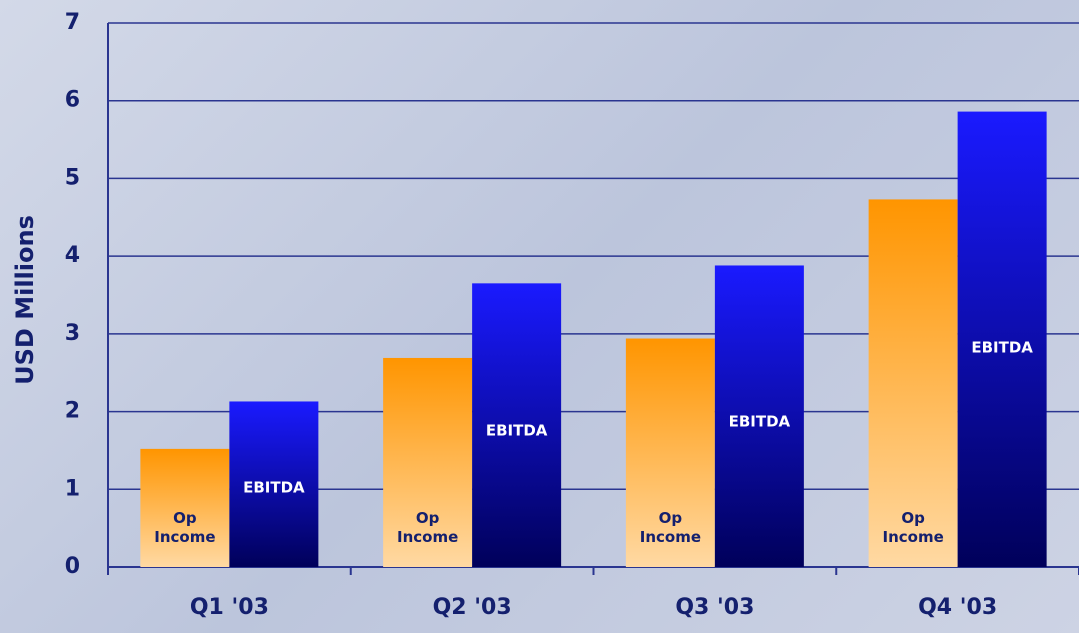 This screenshot has width=1079, height=633. Describe the element at coordinates (472, 607) in the screenshot. I see `x-tick-label: Q2 '03` at that location.